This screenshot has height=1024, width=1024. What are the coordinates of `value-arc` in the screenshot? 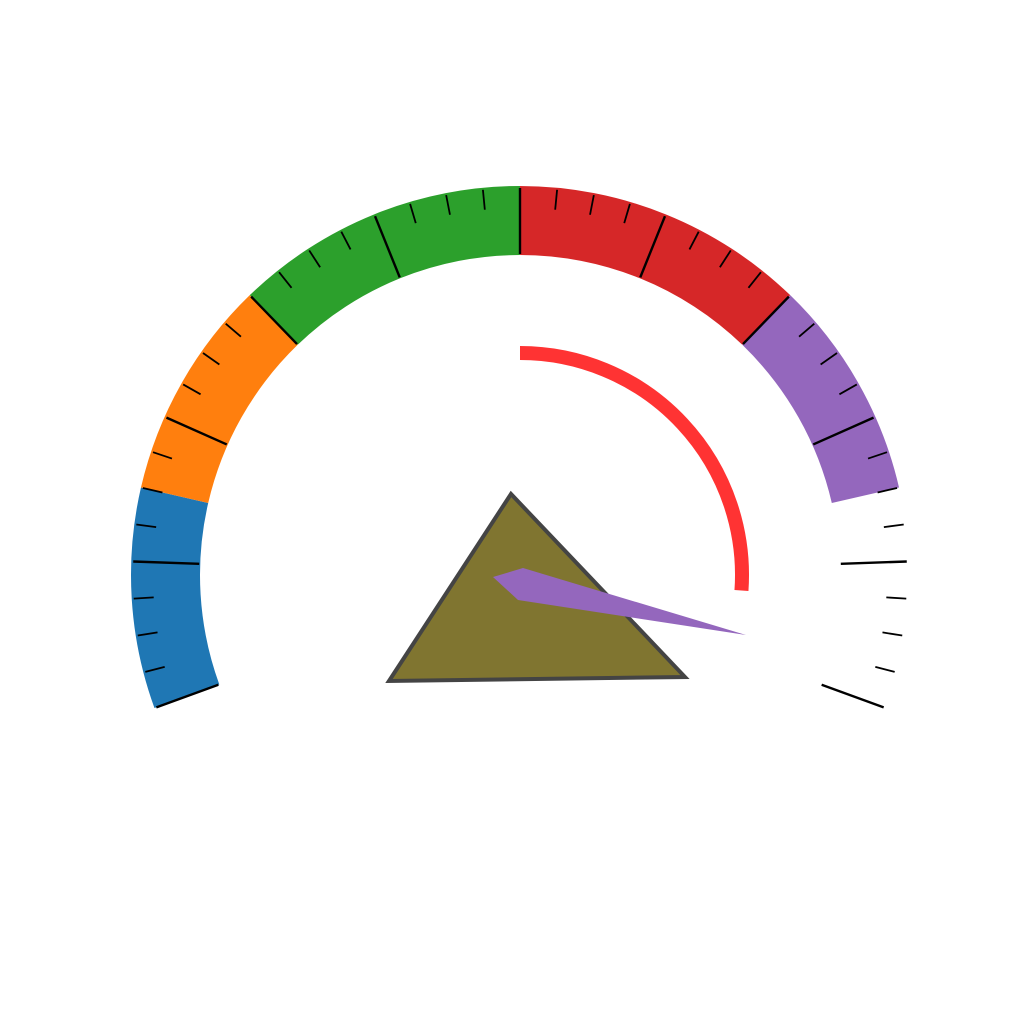 It's located at (634, 468).